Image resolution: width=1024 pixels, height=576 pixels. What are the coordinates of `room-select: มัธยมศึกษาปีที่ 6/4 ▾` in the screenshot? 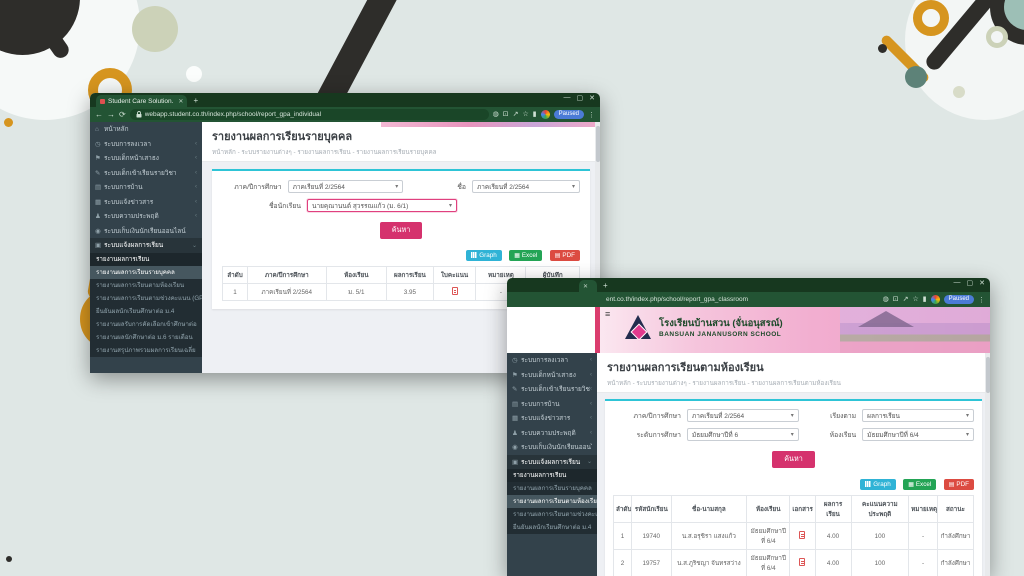 It's located at (918, 434).